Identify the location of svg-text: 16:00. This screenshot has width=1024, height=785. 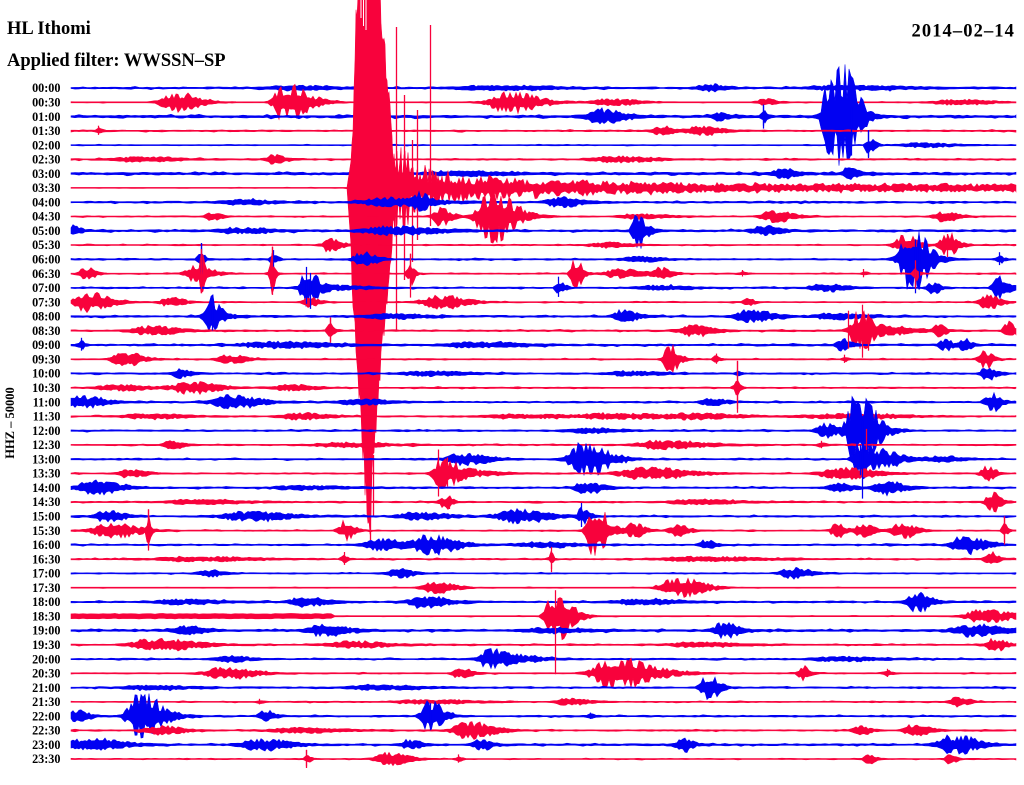
(46, 545).